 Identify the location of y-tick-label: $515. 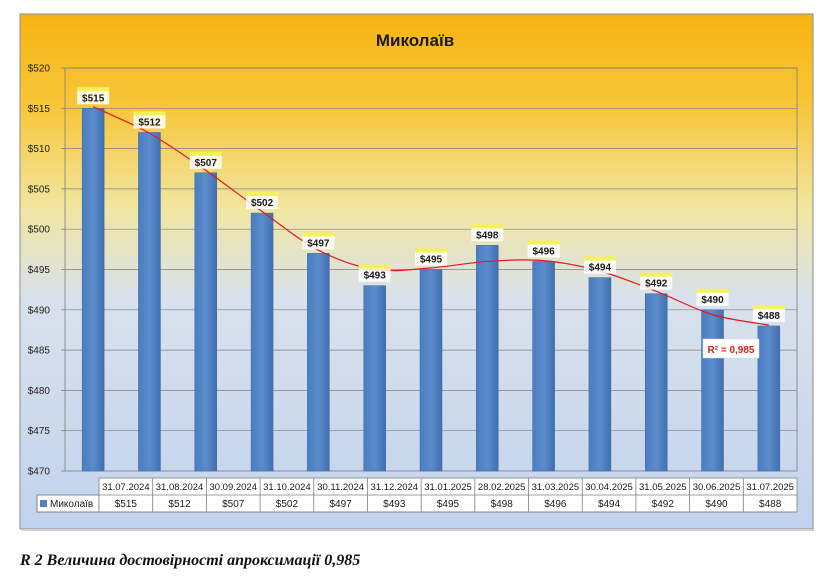
(39, 109).